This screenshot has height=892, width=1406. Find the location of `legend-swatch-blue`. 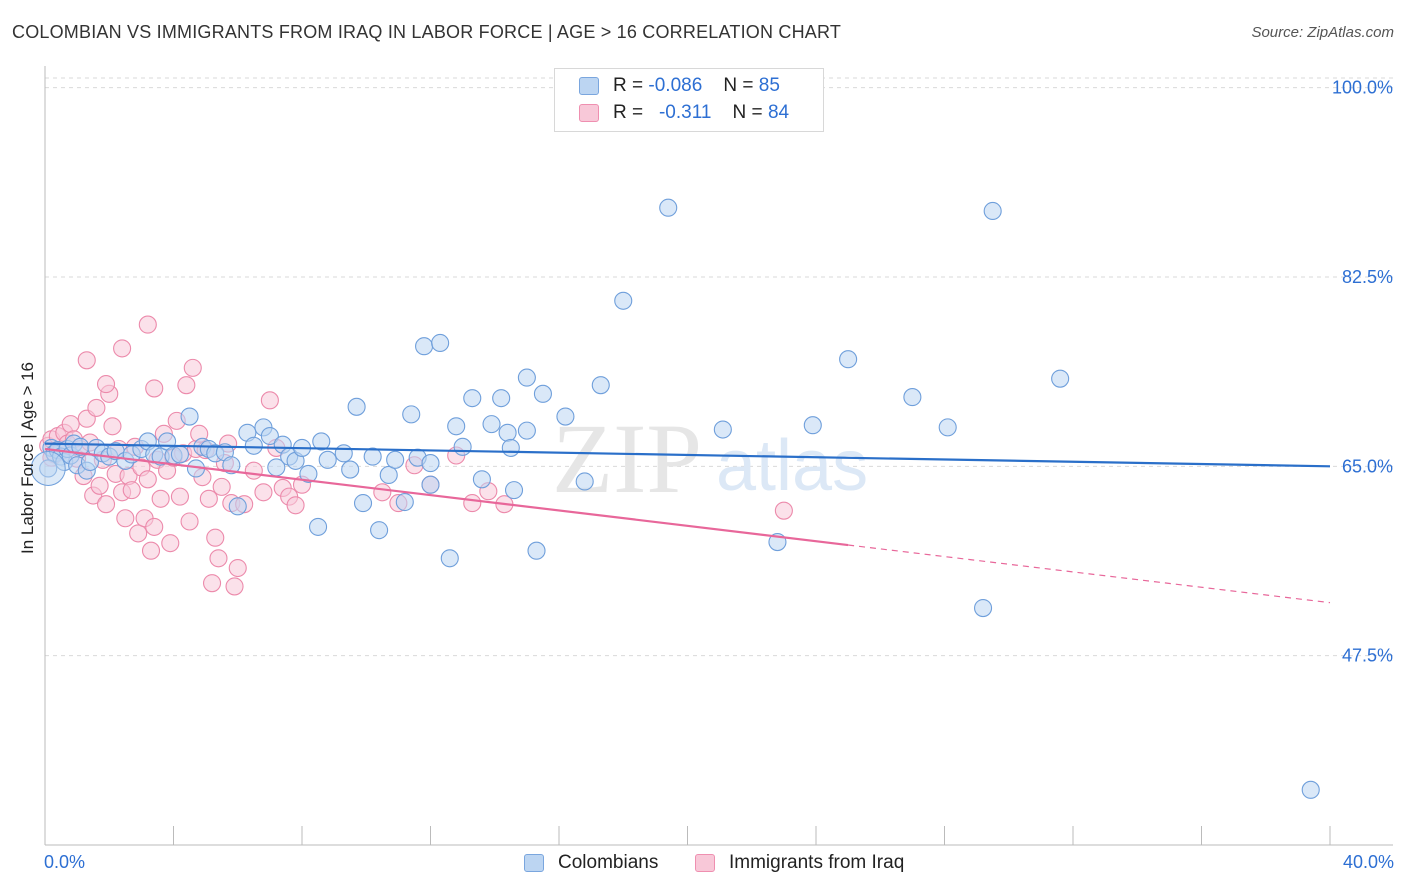

legend-swatch-blue is located at coordinates (589, 86).